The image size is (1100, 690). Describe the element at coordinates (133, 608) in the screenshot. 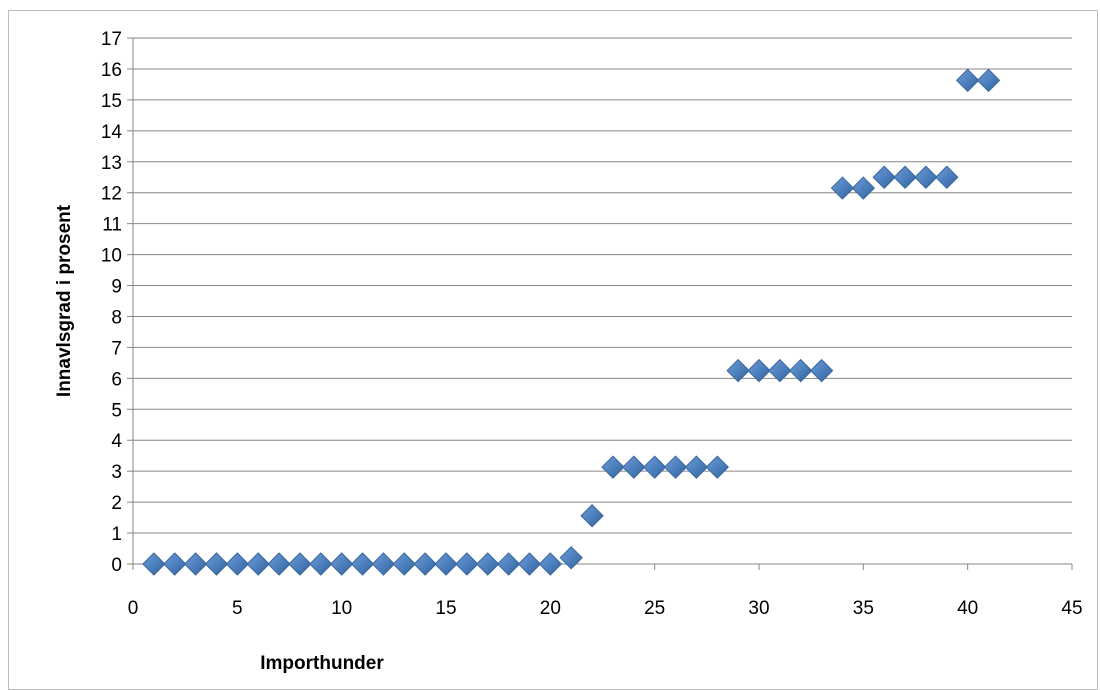

I see `x-tick-label: 0` at that location.